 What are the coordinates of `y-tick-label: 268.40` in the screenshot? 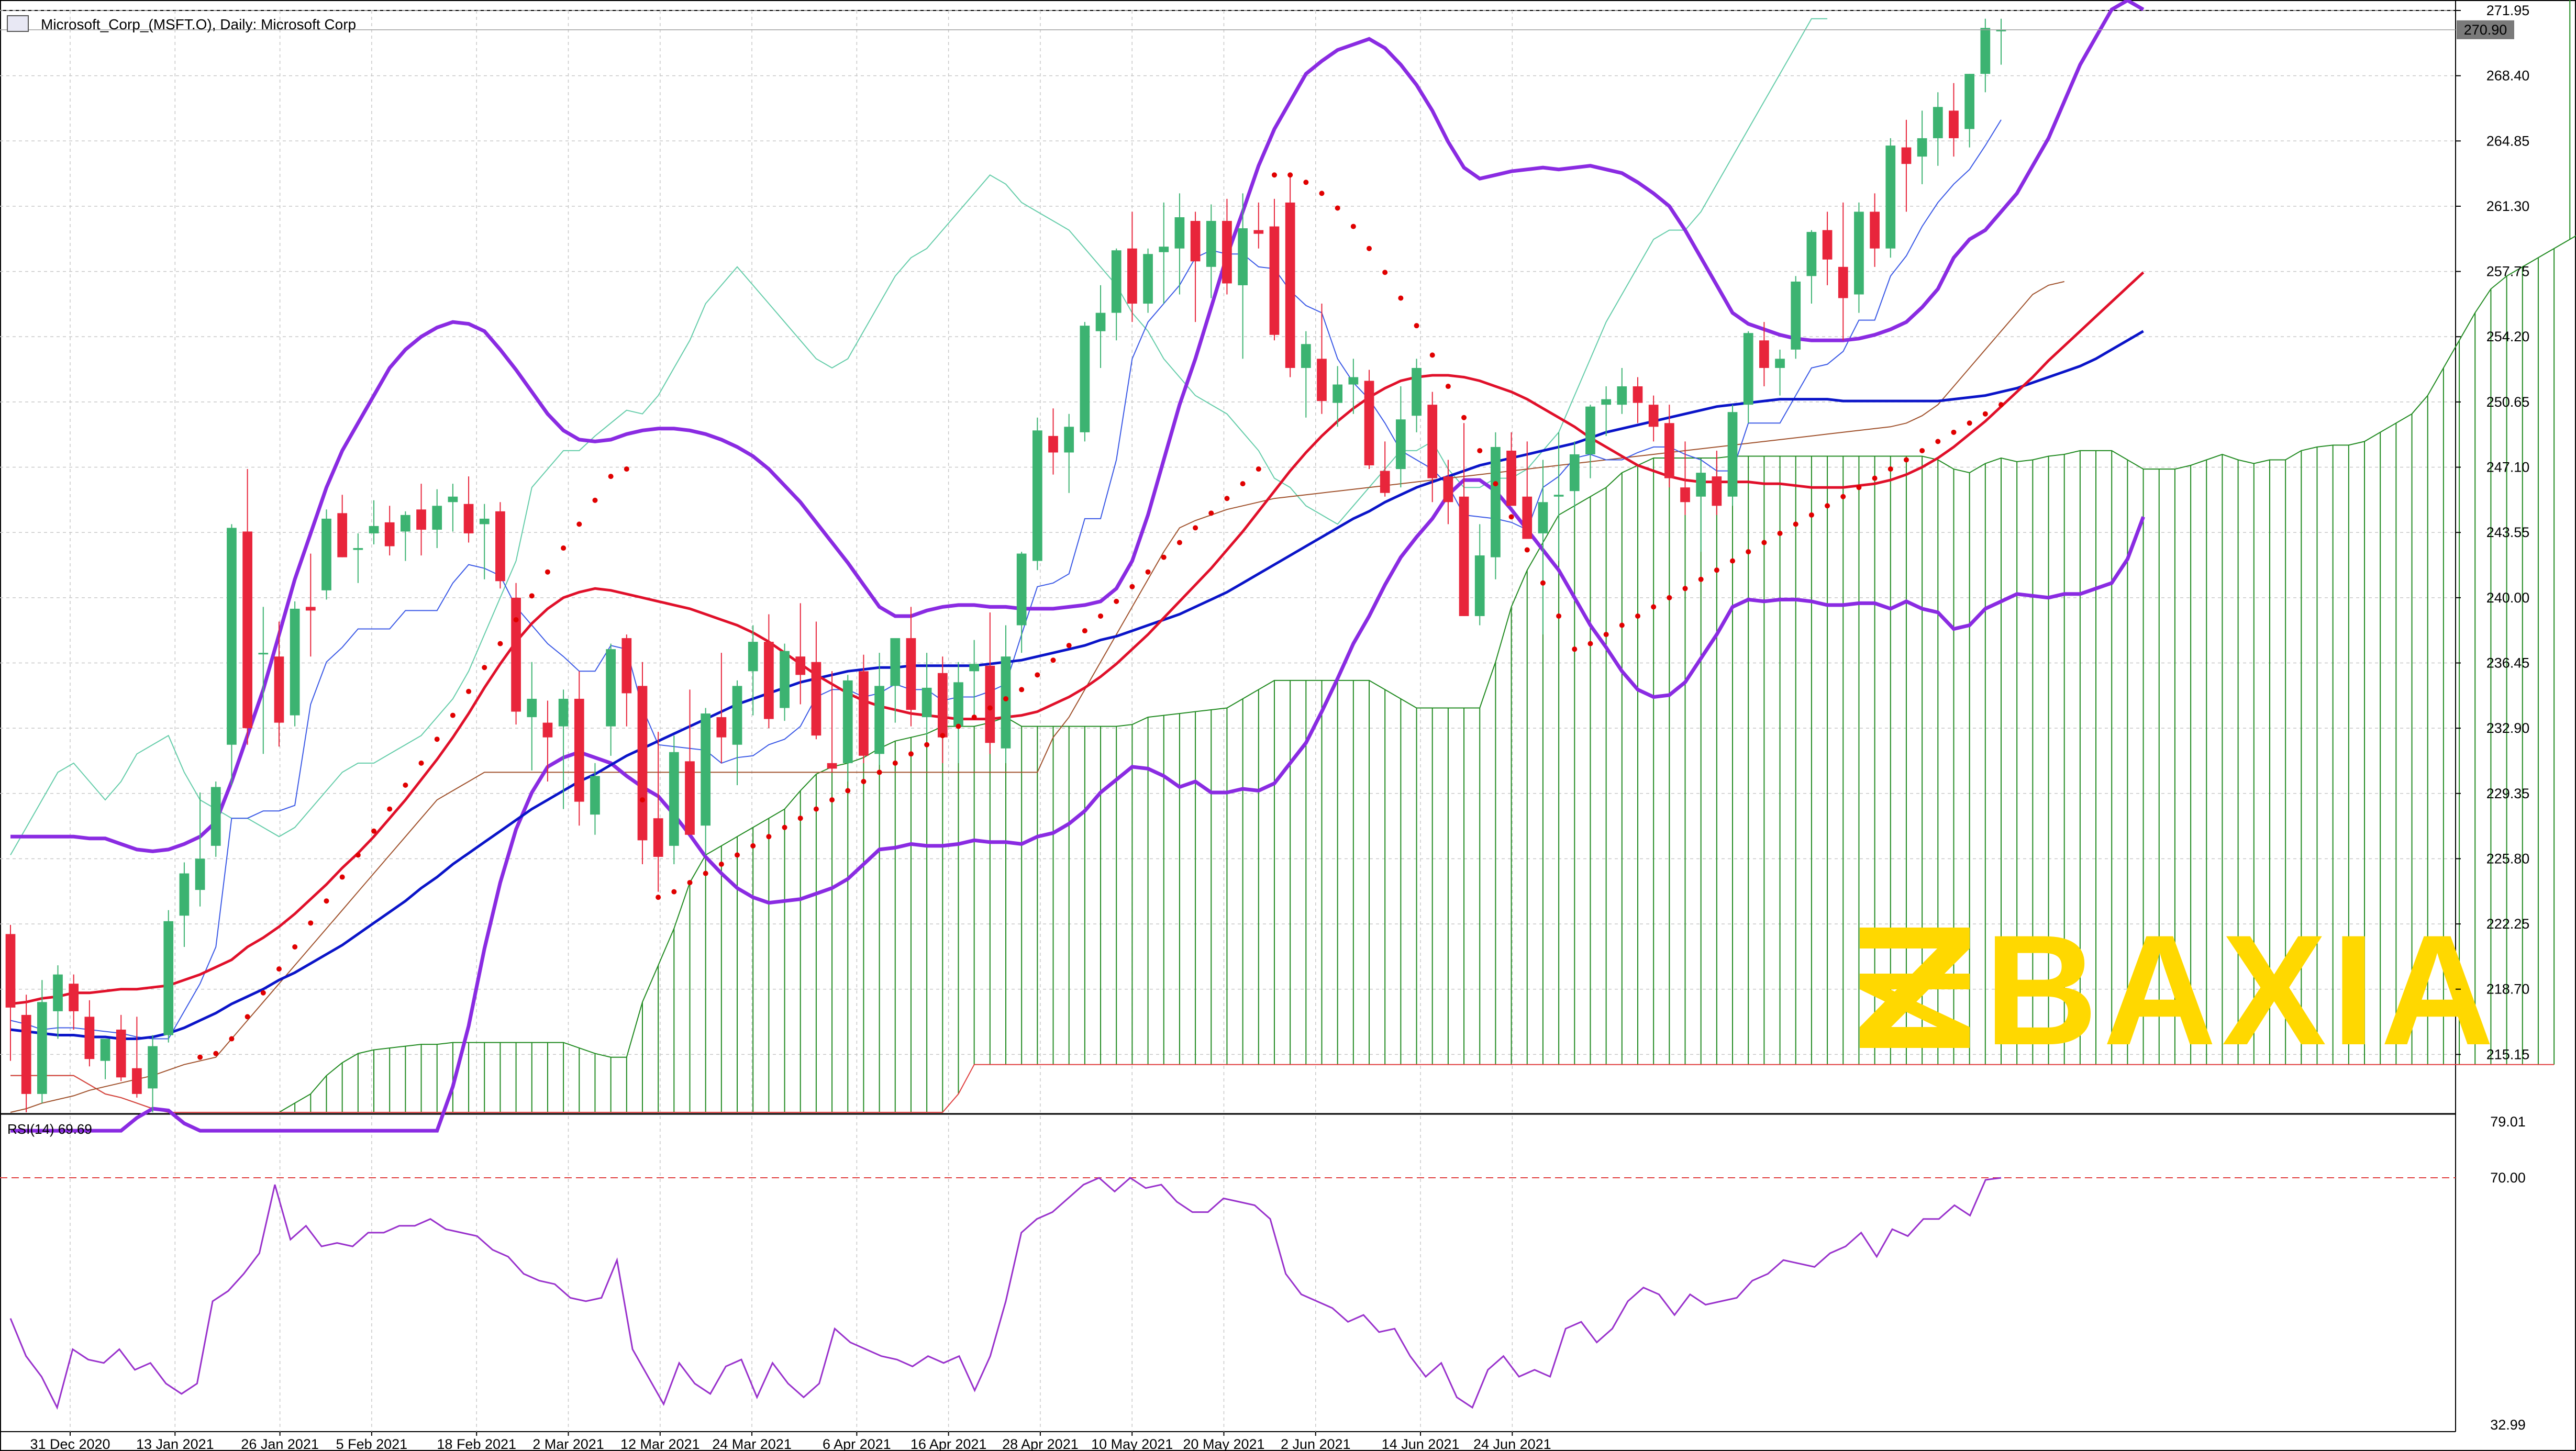 It's located at (2508, 76).